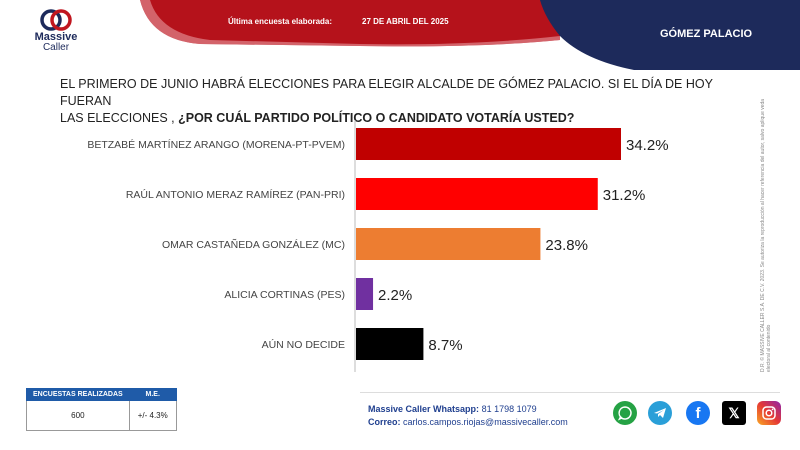 Image resolution: width=800 pixels, height=450 pixels. I want to click on category-label-4: AÚN NO DECIDE, so click(303, 344).